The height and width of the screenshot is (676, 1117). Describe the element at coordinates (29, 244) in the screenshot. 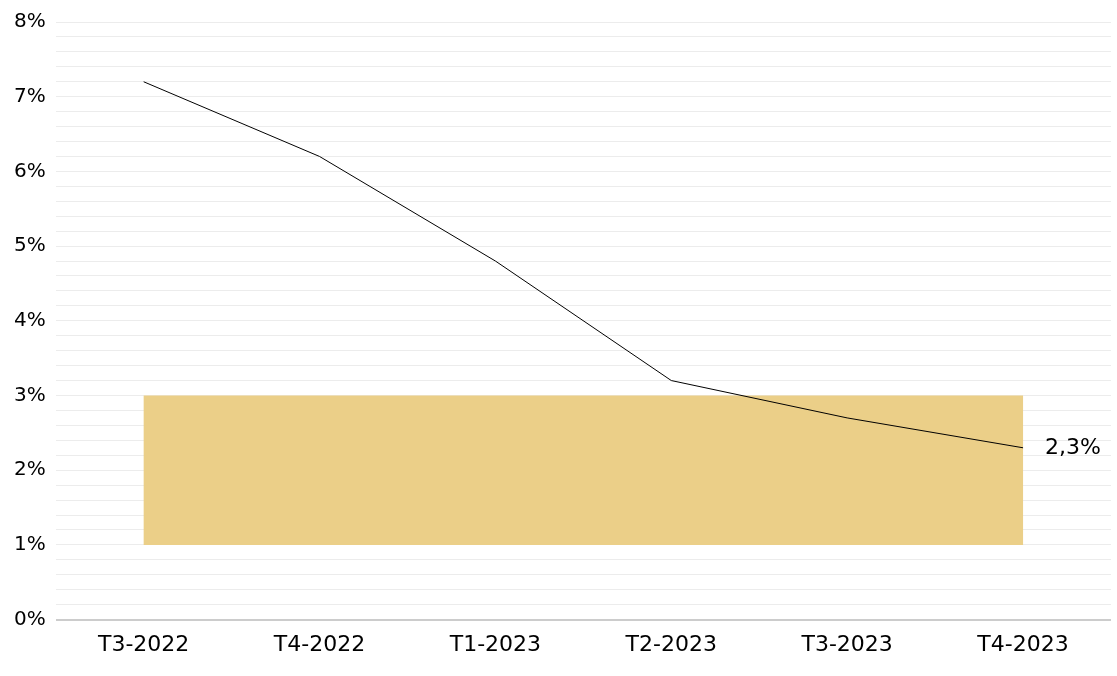

I see `y-tick-label: 5%` at that location.